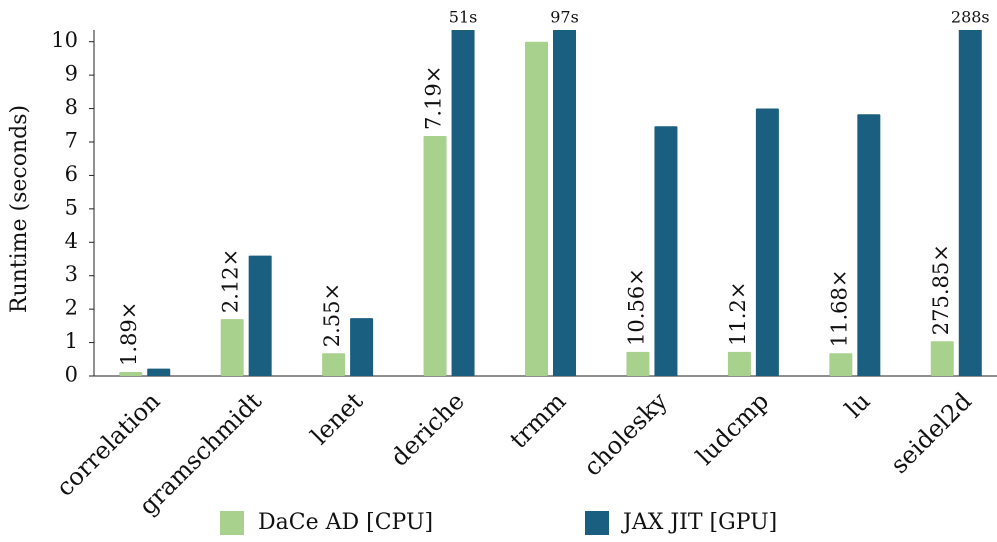  I want to click on speedup-label: 11.2×, so click(738, 314).